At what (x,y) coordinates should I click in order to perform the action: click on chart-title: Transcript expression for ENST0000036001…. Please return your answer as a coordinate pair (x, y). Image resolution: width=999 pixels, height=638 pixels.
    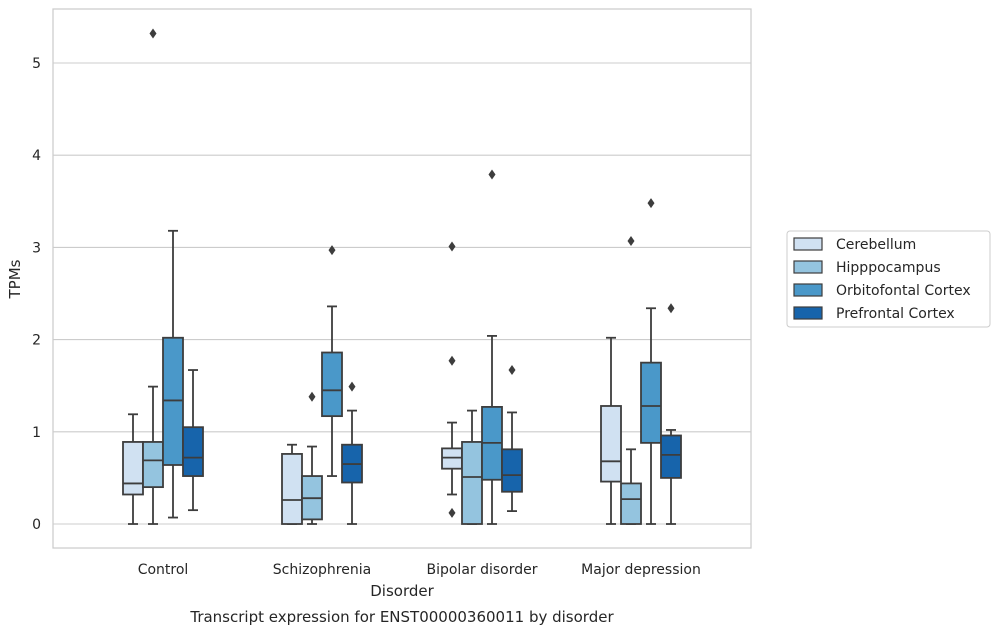
    Looking at the image, I should click on (401, 617).